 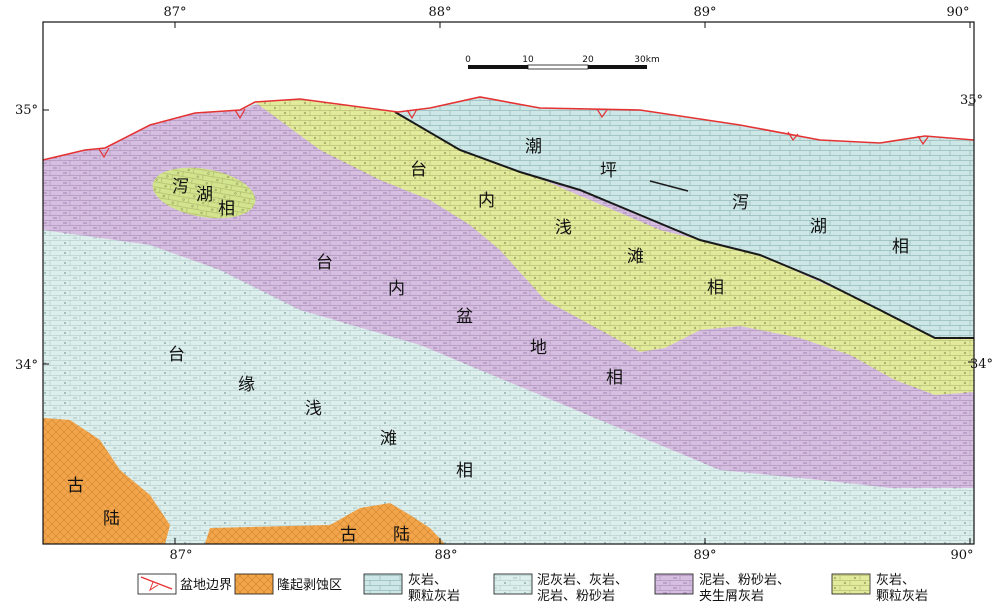 What do you see at coordinates (895, 580) in the screenshot?
I see `legend-label-grain-1: 灰岩、` at bounding box center [895, 580].